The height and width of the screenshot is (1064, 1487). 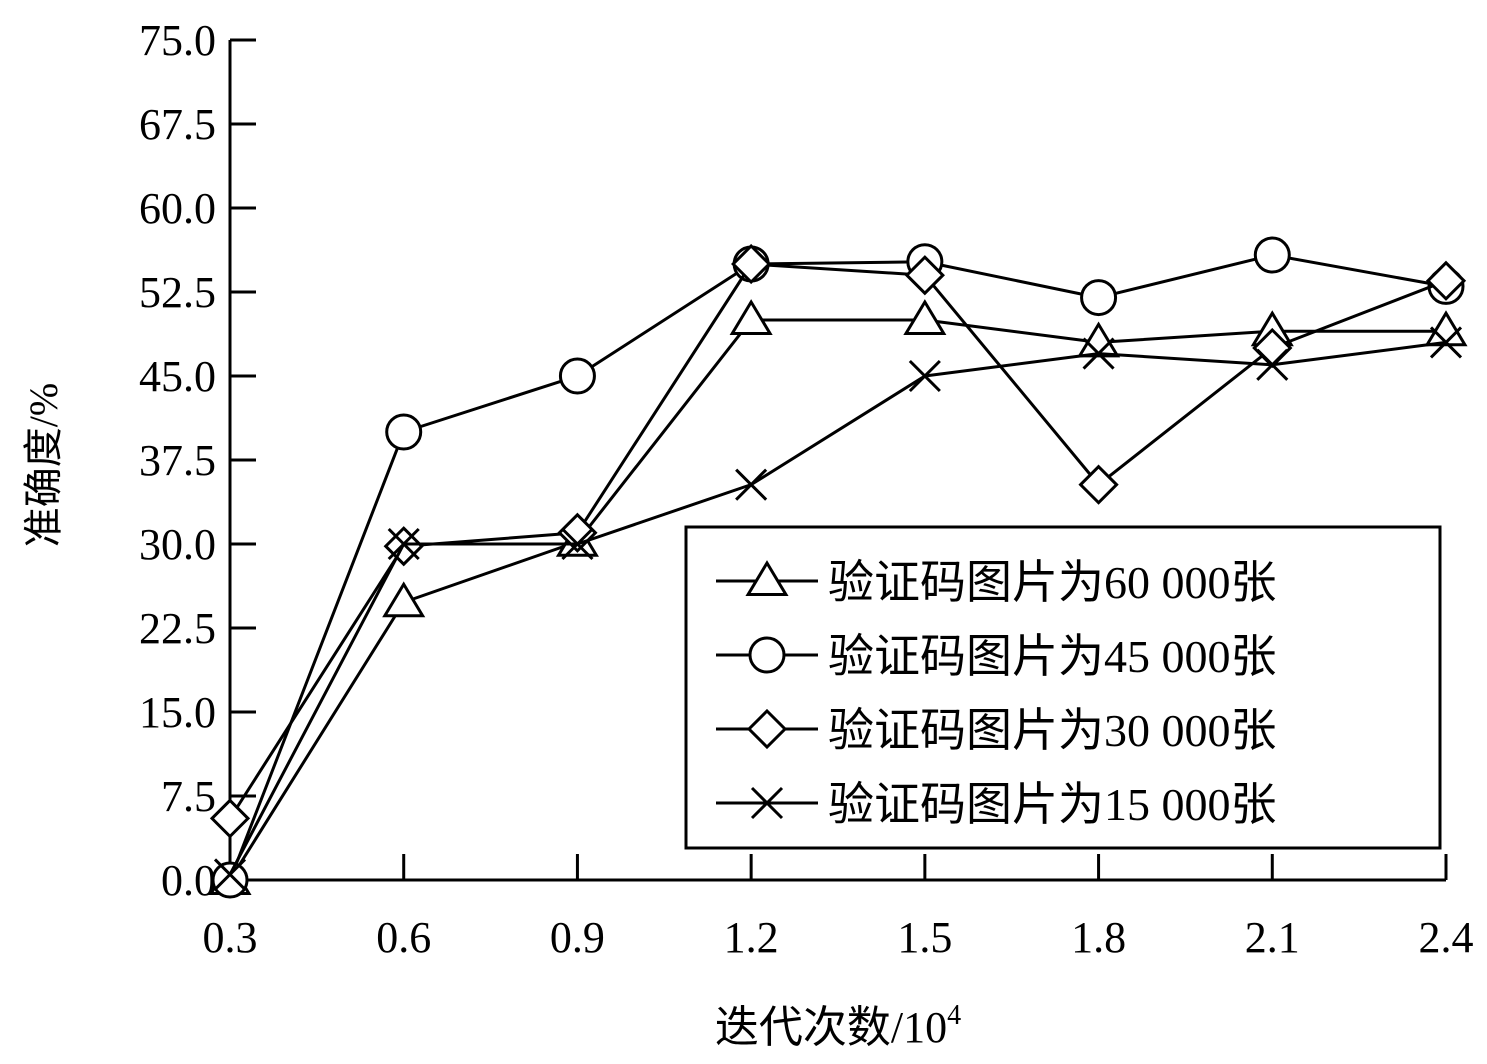 I want to click on x-tick-label: 2.1, so click(x=1272, y=937).